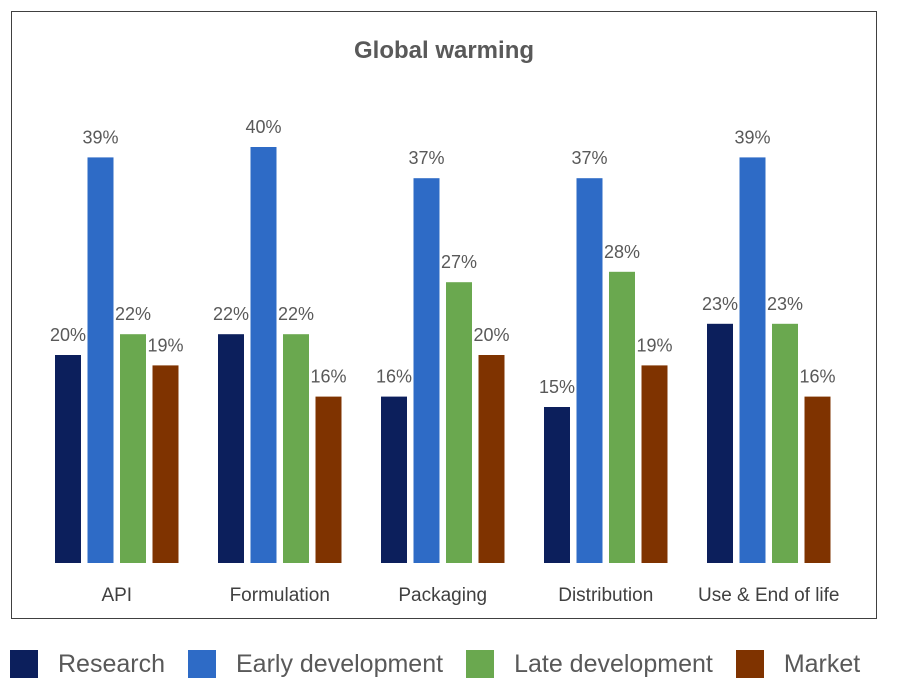  I want to click on legend-item-market: Market, so click(798, 664).